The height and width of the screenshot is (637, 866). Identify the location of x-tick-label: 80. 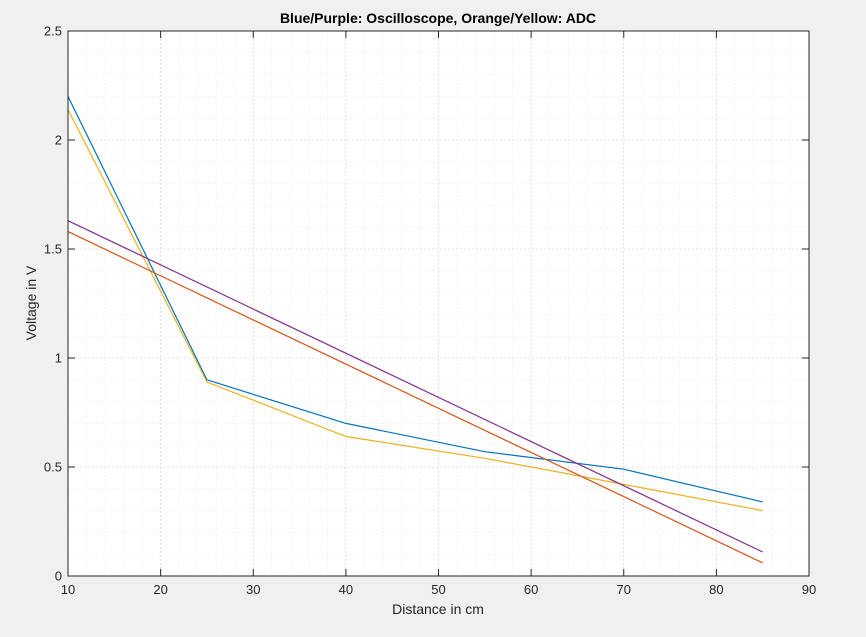
(716, 589).